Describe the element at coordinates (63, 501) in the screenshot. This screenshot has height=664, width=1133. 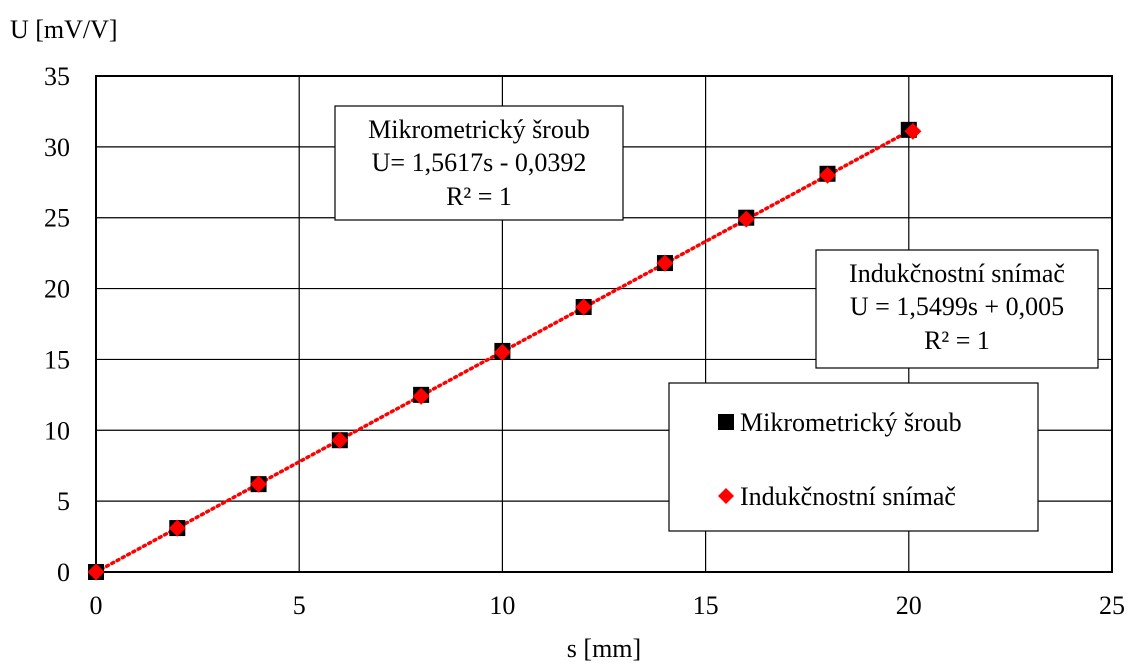
I see `y-tick-label: 5` at that location.